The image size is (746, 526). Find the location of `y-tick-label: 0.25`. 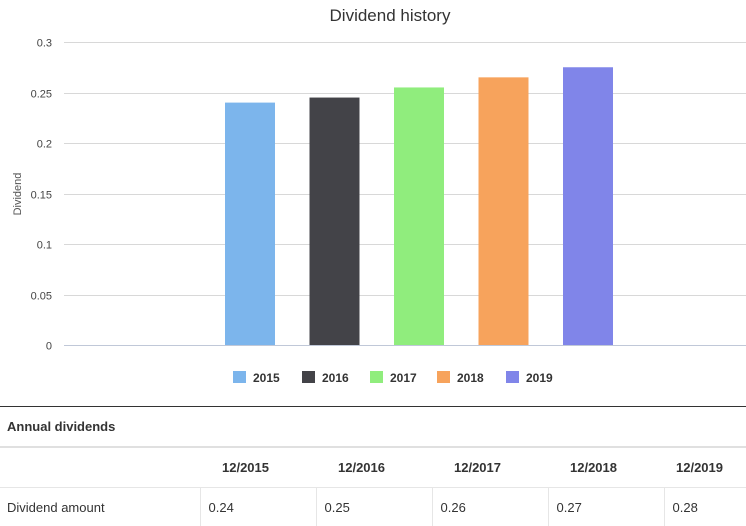

y-tick-label: 0.25 is located at coordinates (41, 95).